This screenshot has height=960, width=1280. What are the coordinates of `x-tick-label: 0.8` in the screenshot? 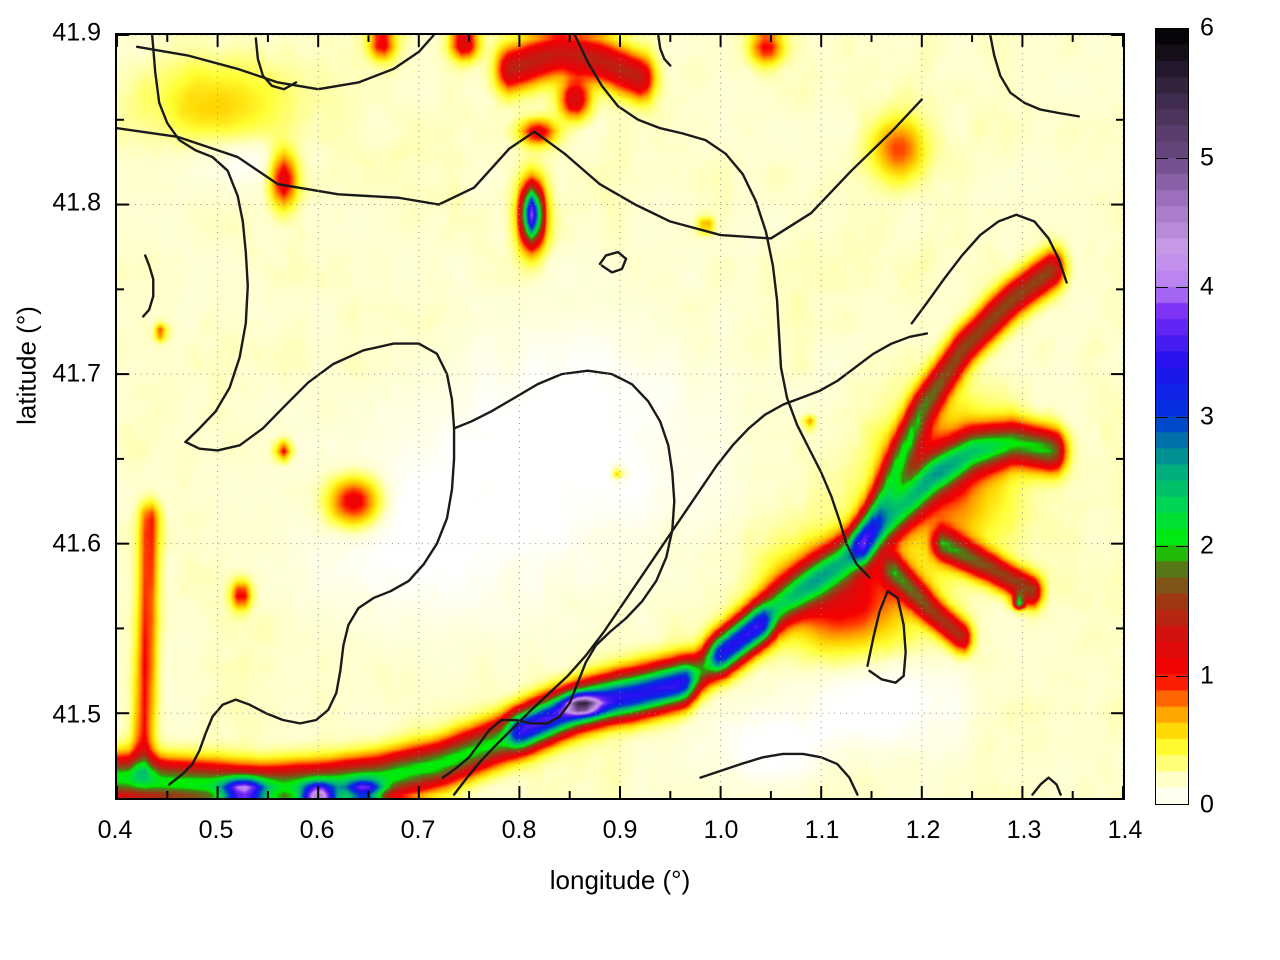 It's located at (519, 830).